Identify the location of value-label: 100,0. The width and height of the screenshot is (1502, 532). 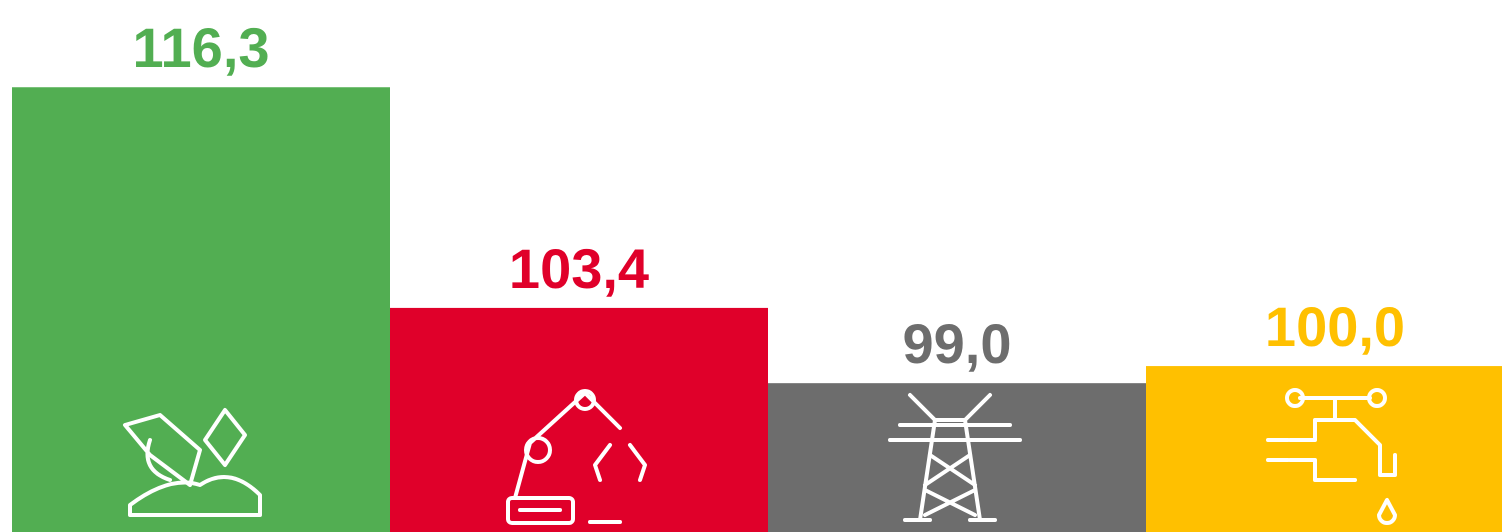
(1335, 326).